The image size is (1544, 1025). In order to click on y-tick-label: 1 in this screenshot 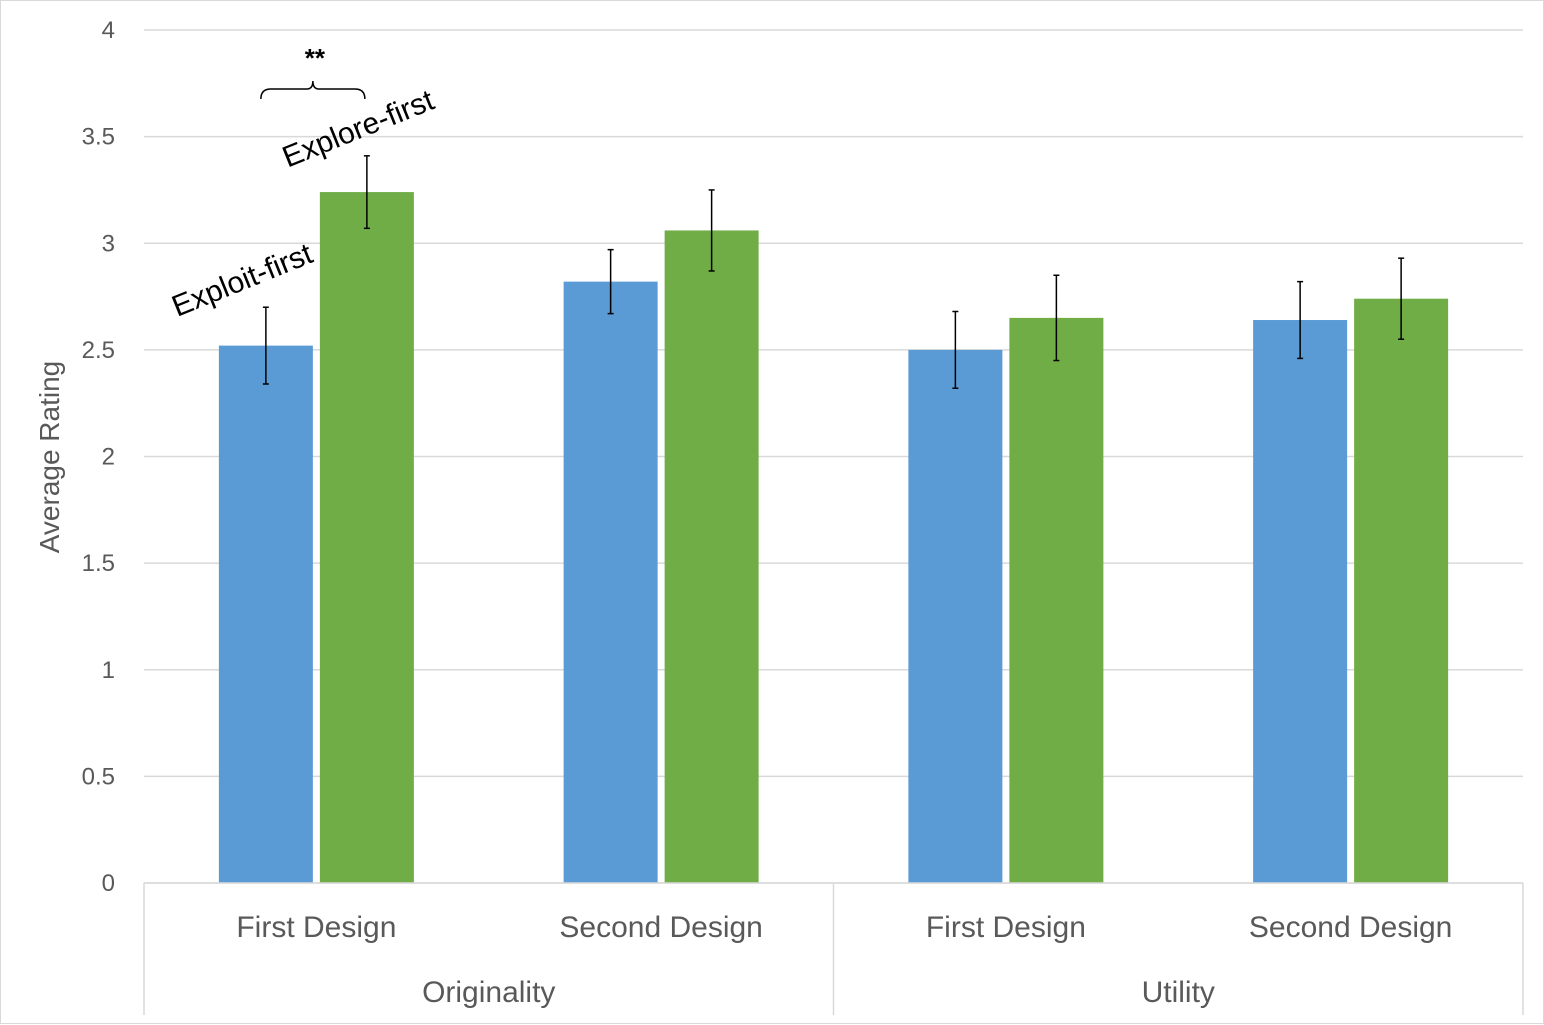, I will do `click(108, 670)`.